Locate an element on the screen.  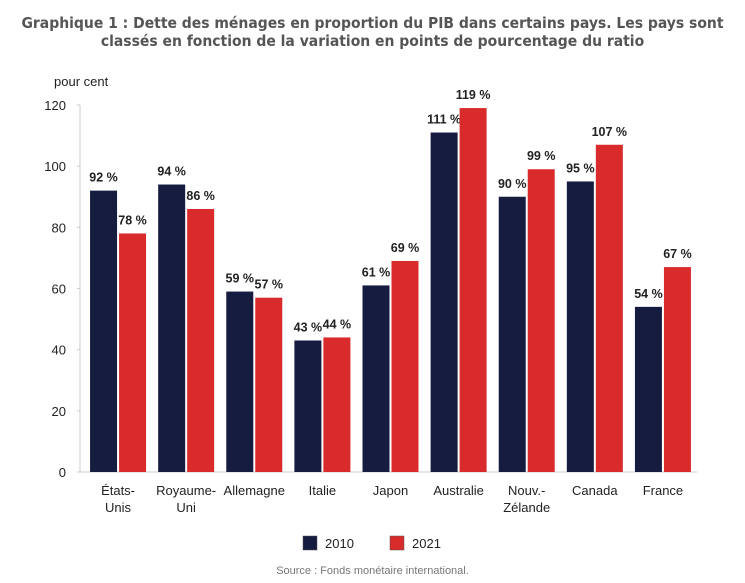
x-tick-label: Japon is located at coordinates (390, 490).